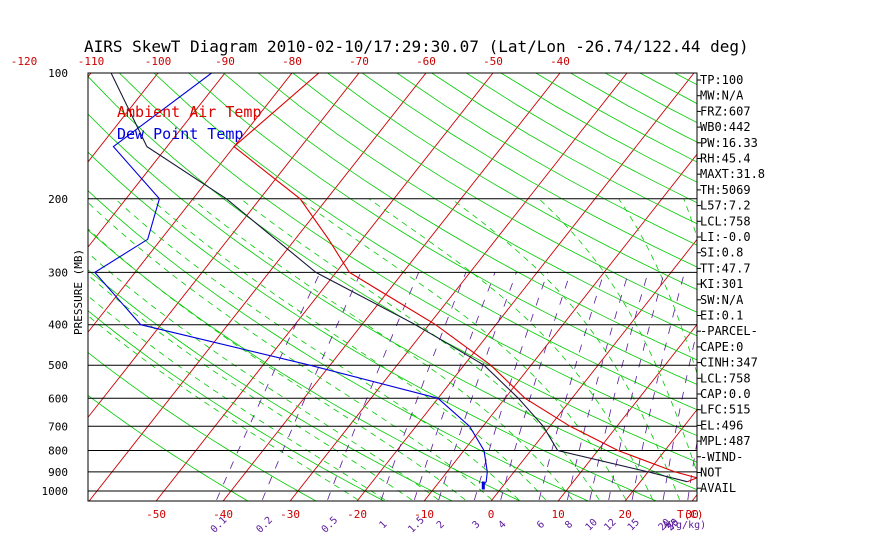 The height and width of the screenshot is (560, 870). Describe the element at coordinates (729, 363) in the screenshot. I see `index-entry: CINH:347` at that location.